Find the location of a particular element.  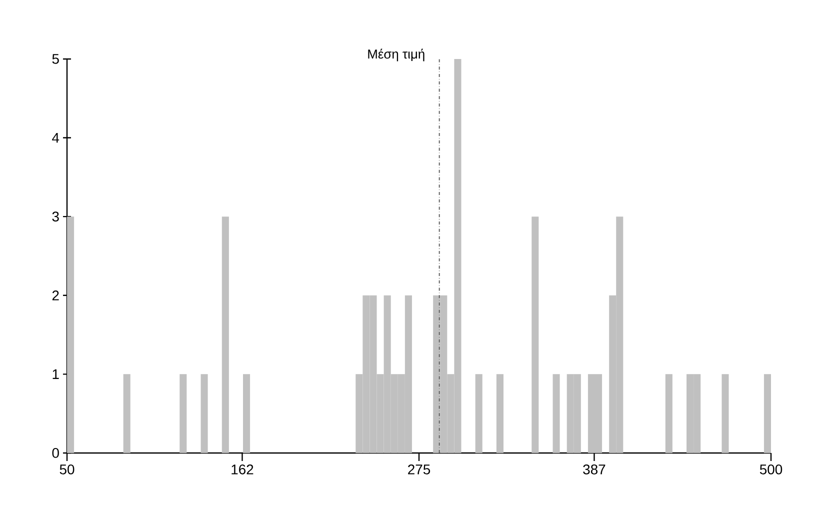

x-tick-label: 275 is located at coordinates (419, 469).